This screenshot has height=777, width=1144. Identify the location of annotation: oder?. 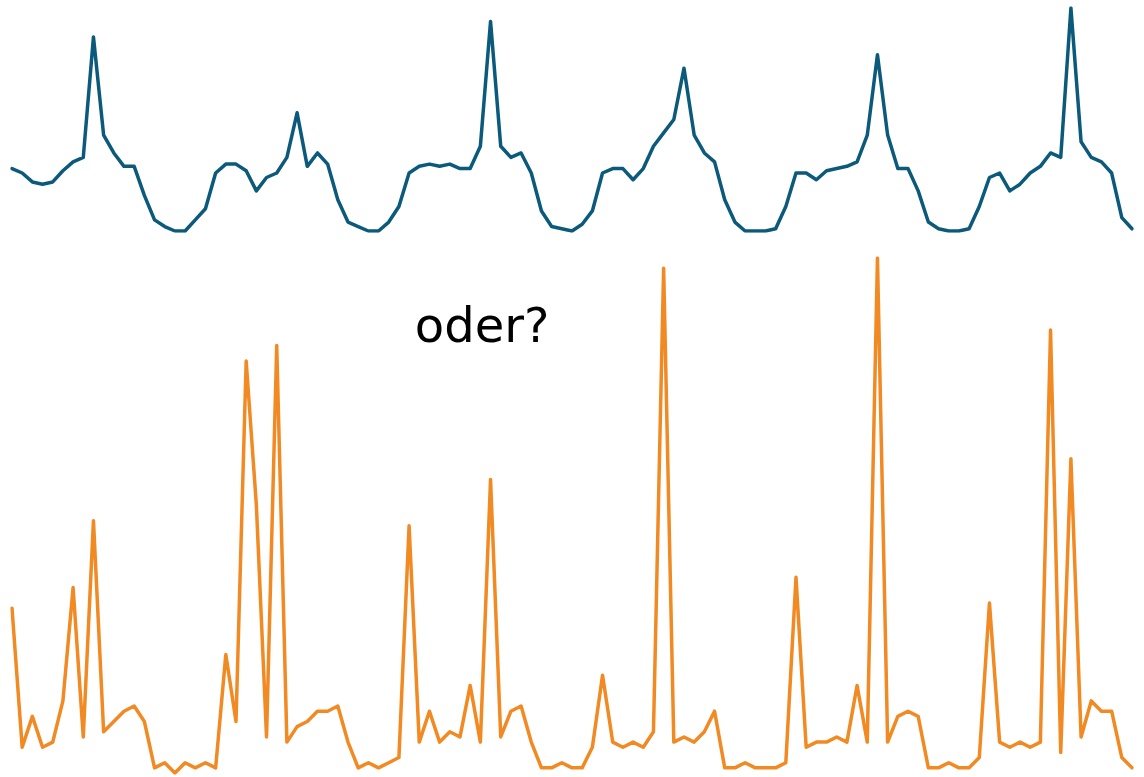
(482, 325).